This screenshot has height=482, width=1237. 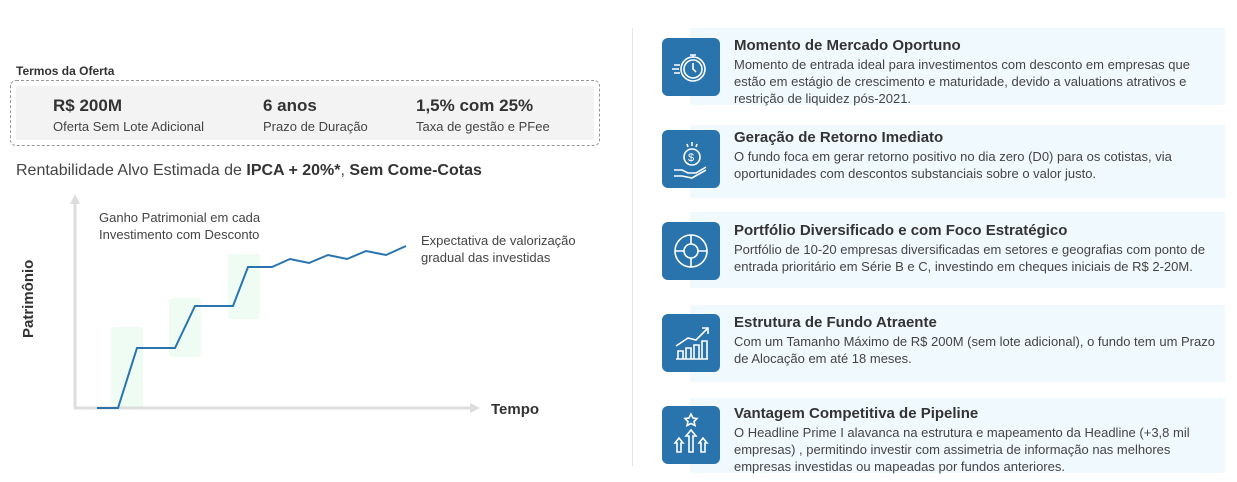 What do you see at coordinates (290, 105) in the screenshot?
I see `term-value: 6 anos` at bounding box center [290, 105].